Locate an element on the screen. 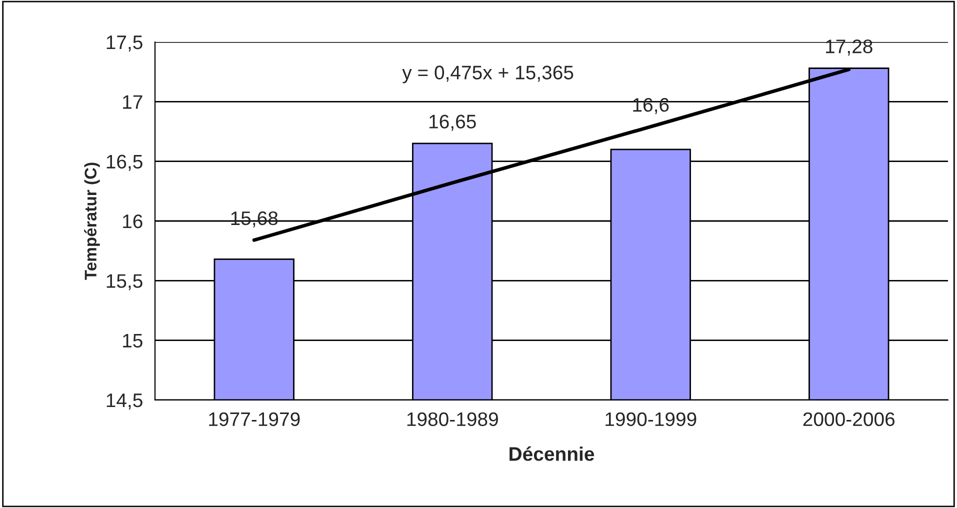  y-tick-label: 16,5 is located at coordinates (124, 162).